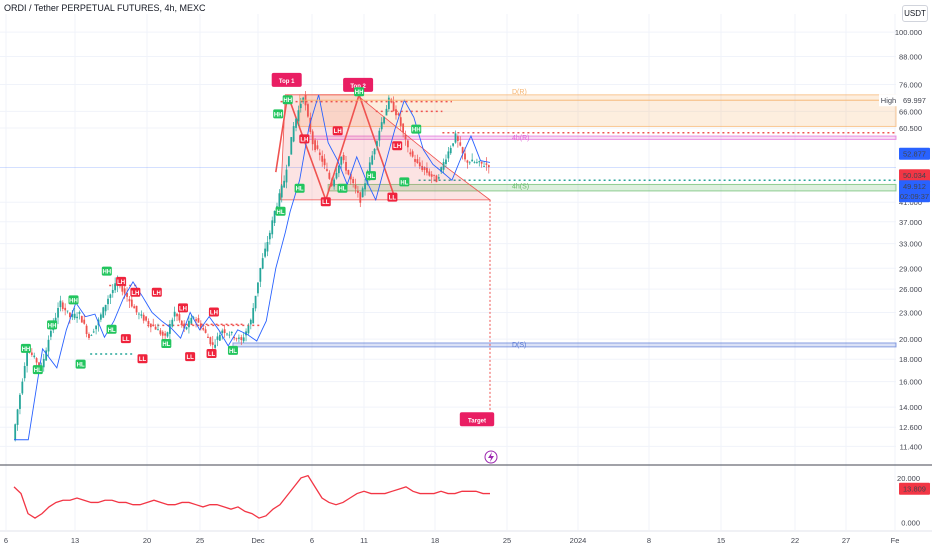  Describe the element at coordinates (895, 540) in the screenshot. I see `x-tick-label: Fe` at that location.